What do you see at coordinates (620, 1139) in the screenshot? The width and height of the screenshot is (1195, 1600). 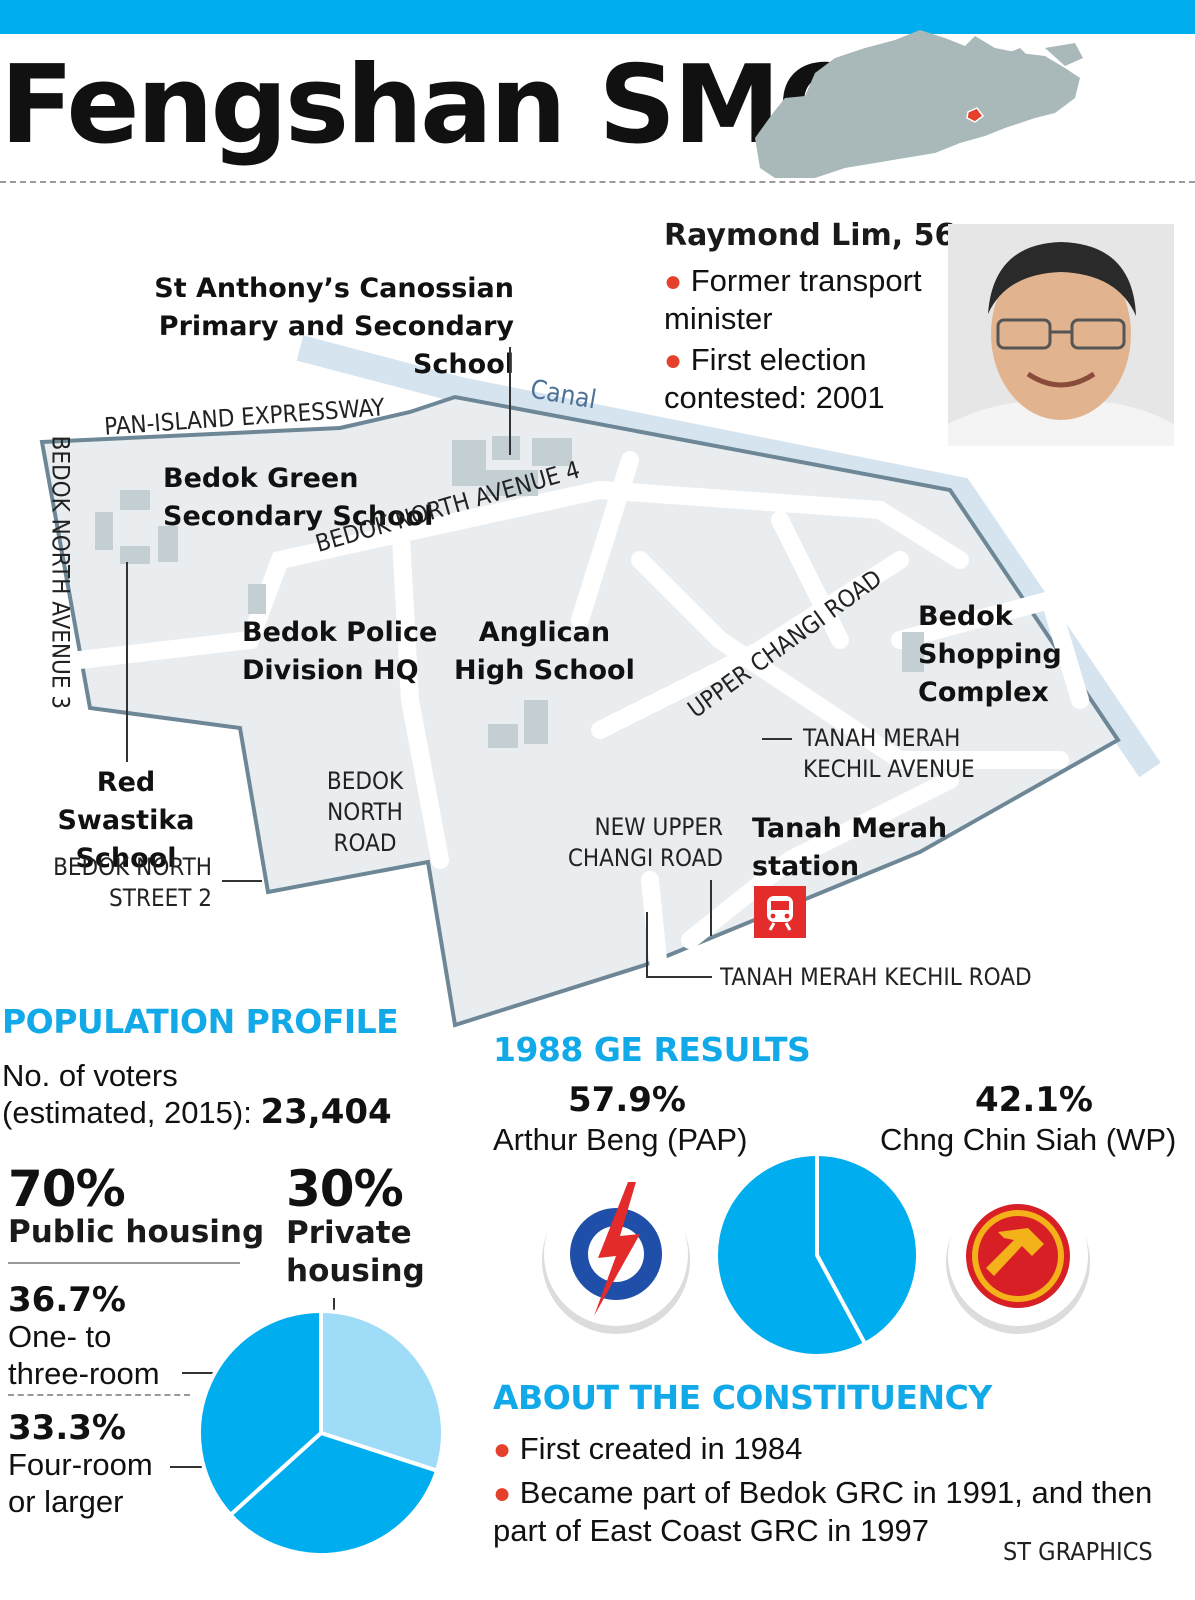 I see `pap-candidate: Arthur Beng (PAP)` at bounding box center [620, 1139].